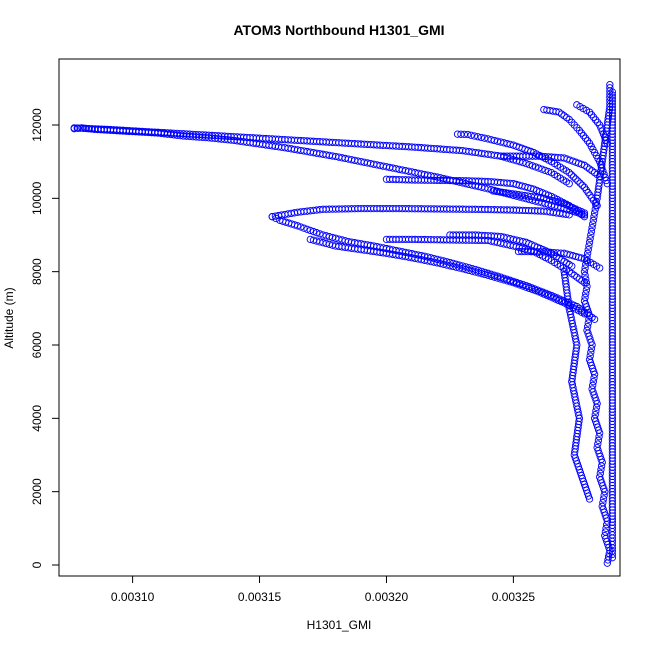 This screenshot has width=650, height=650. Describe the element at coordinates (37, 418) in the screenshot. I see `y-tick-label: 4000` at that location.